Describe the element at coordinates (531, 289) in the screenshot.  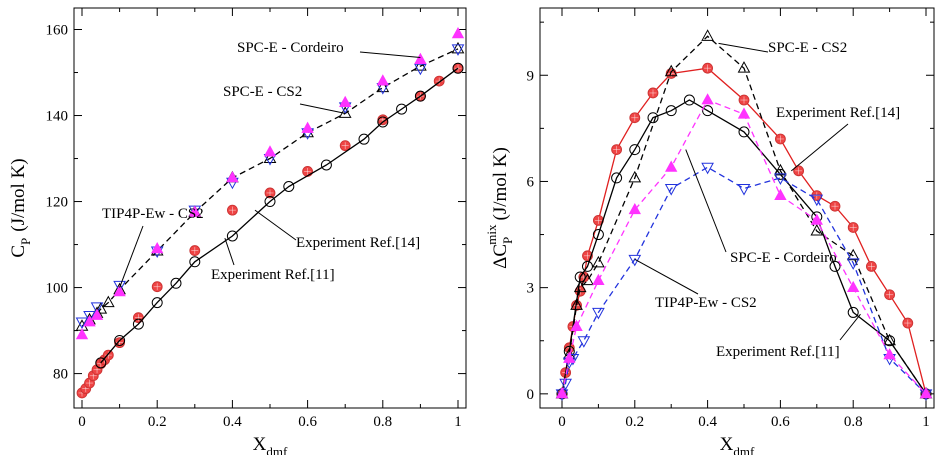
I see `y-tick-label: 3` at that location.